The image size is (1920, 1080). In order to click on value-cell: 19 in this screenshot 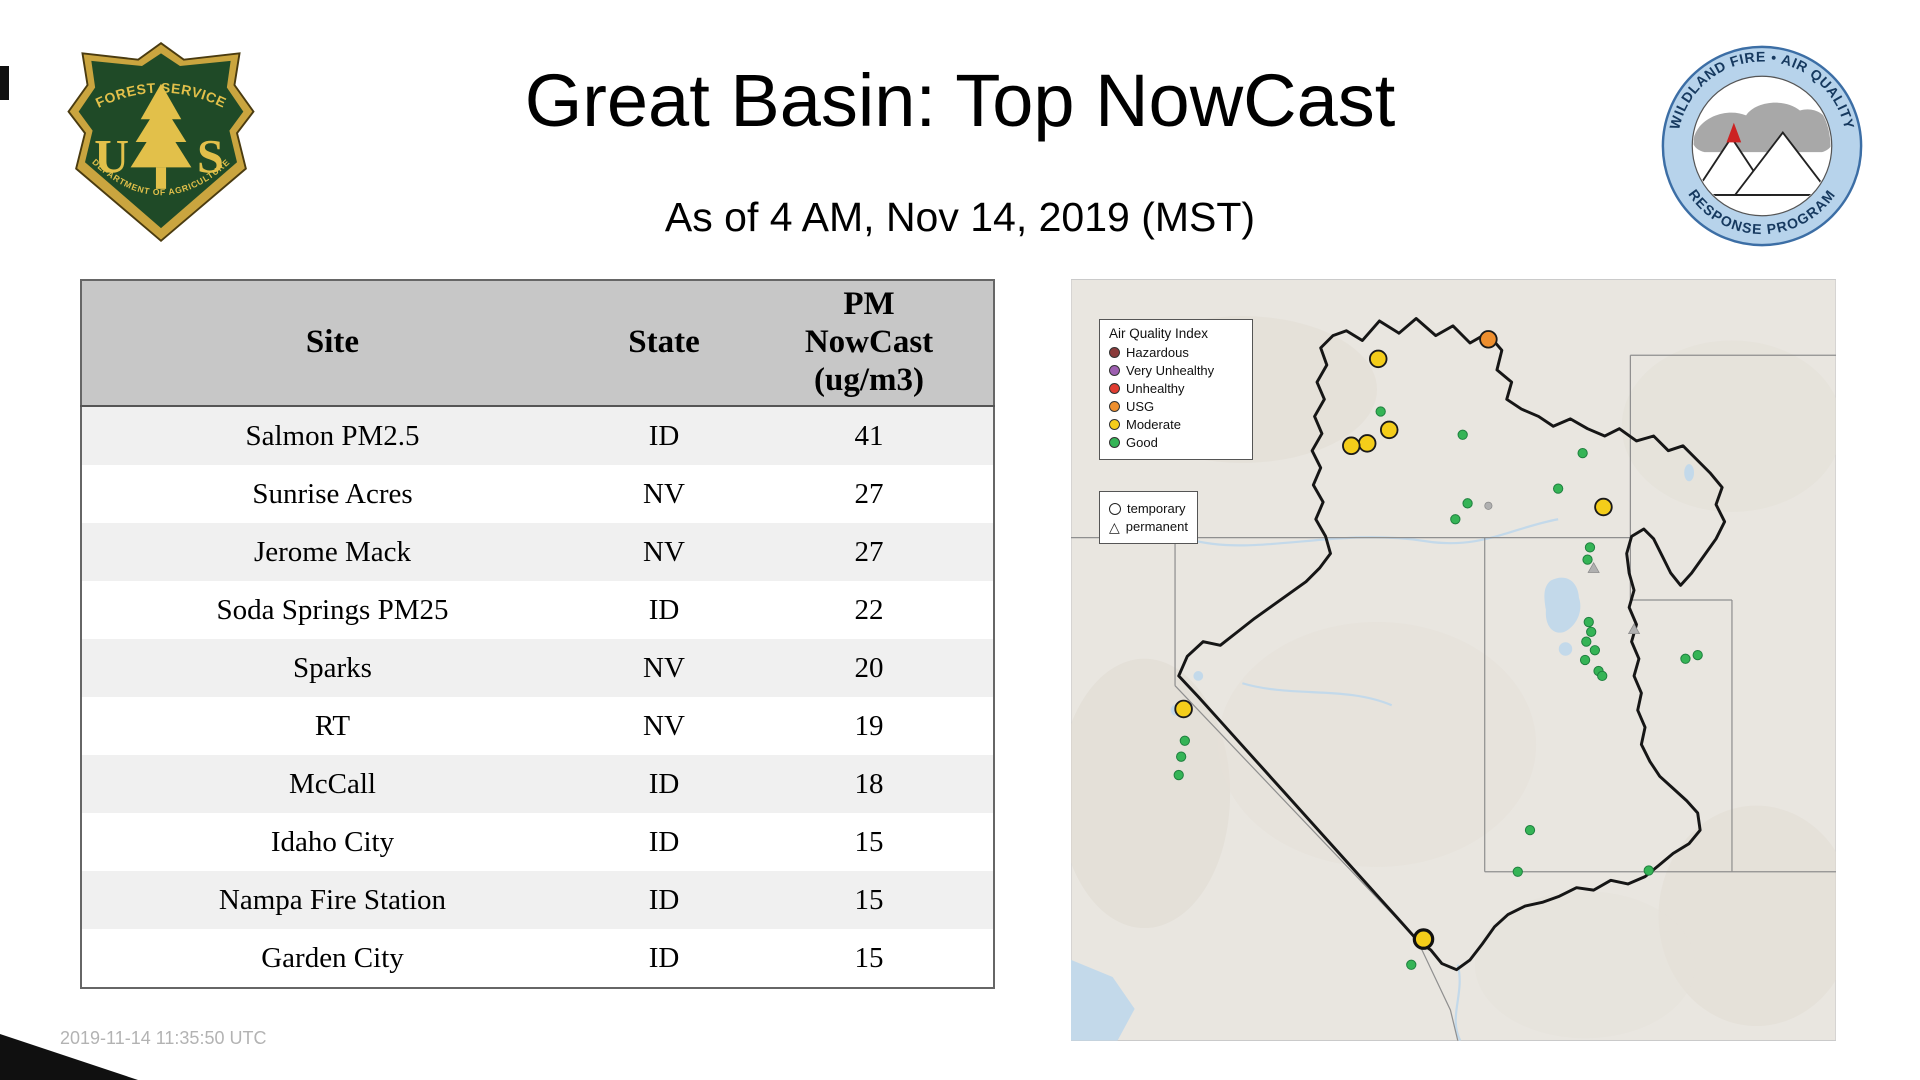, I will do `click(869, 725)`.